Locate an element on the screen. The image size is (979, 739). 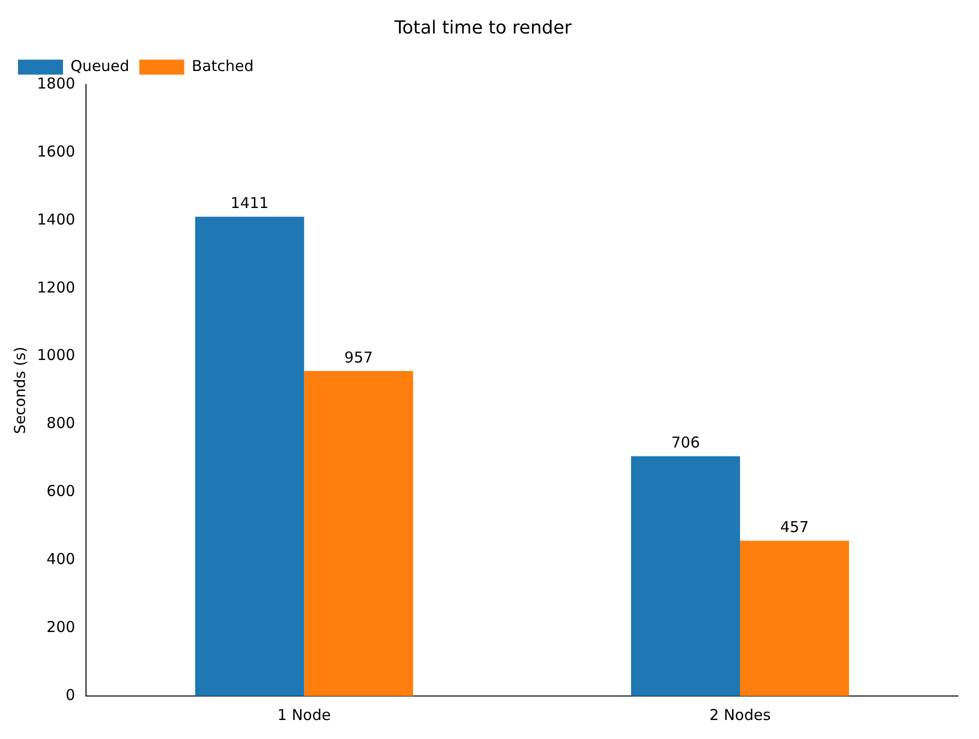
legend-label: Batched is located at coordinates (223, 65).